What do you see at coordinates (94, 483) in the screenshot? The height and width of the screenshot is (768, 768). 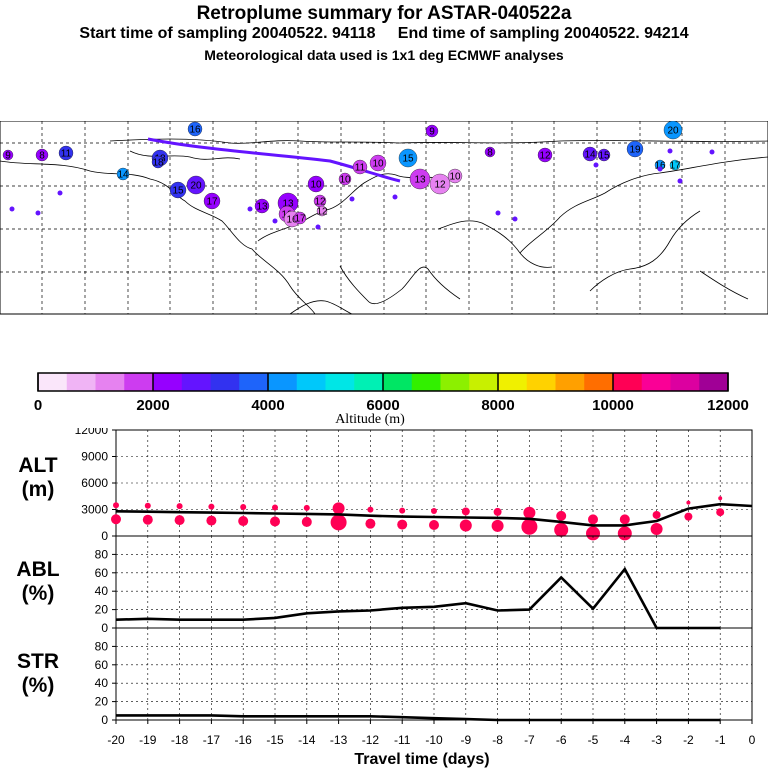 I see `y-tick-label: 6000` at bounding box center [94, 483].